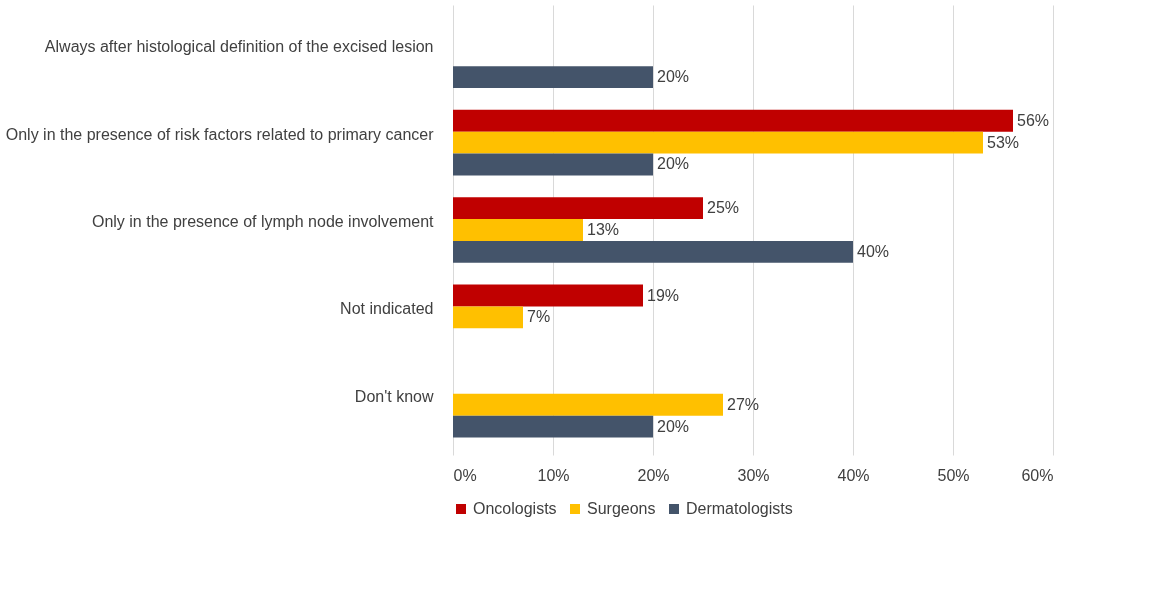 The width and height of the screenshot is (1168, 595). I want to click on x-tick-label: 40%, so click(853, 475).